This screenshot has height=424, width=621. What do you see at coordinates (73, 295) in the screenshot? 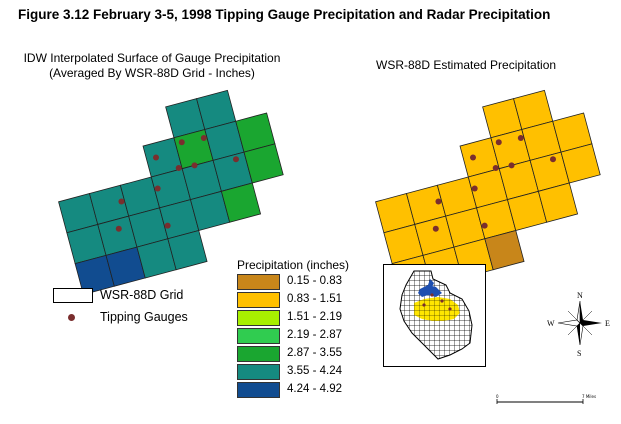
I see `grid-symbol` at bounding box center [73, 295].